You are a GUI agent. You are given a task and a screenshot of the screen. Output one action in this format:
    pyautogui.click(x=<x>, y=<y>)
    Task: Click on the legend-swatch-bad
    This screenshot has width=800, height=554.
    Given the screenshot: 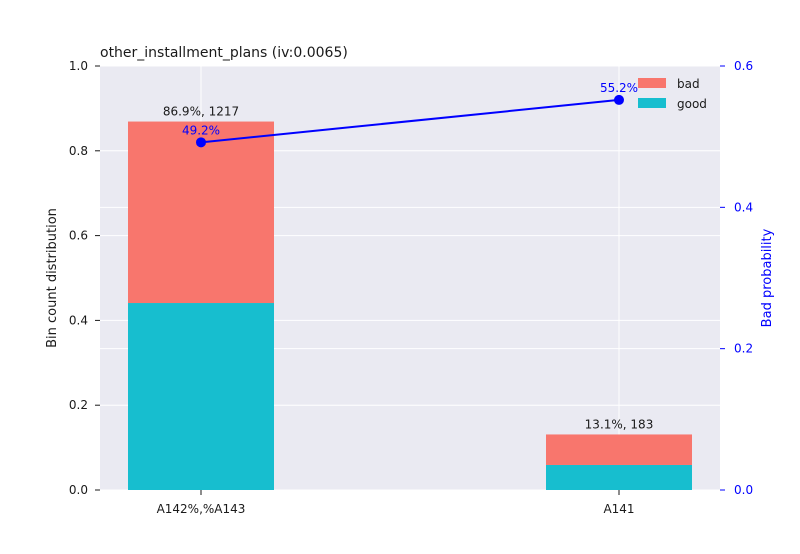 What is the action you would take?
    pyautogui.click(x=652, y=83)
    